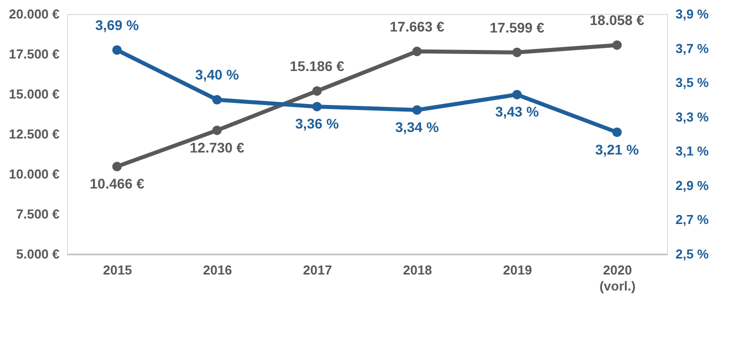 The width and height of the screenshot is (730, 340). Describe the element at coordinates (217, 74) in the screenshot. I see `data-label: 3,40 %` at that location.